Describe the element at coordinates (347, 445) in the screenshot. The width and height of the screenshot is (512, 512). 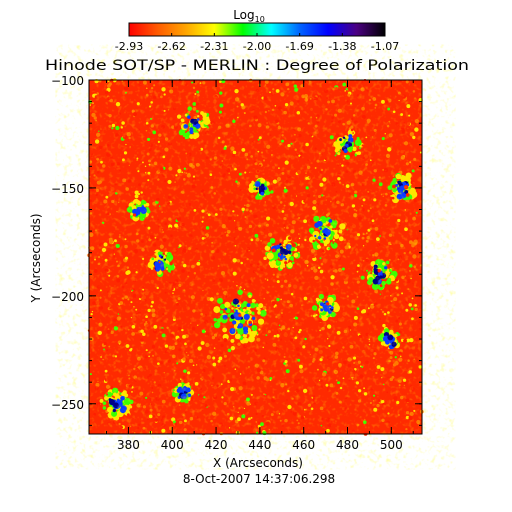
I see `x-tick-label: 480` at that location.